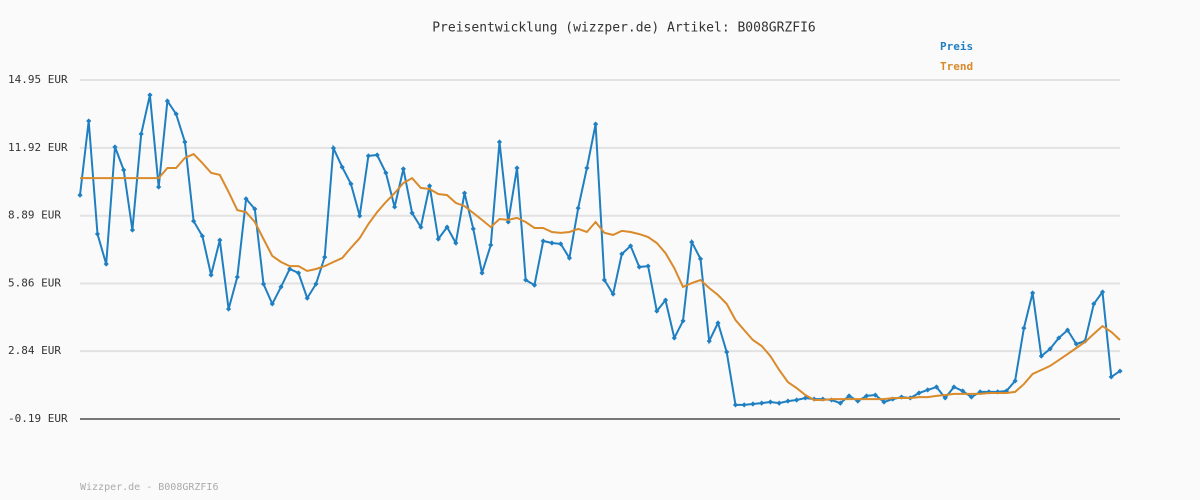  I want to click on y-tick-label: 11.92 EUR, so click(38, 147).